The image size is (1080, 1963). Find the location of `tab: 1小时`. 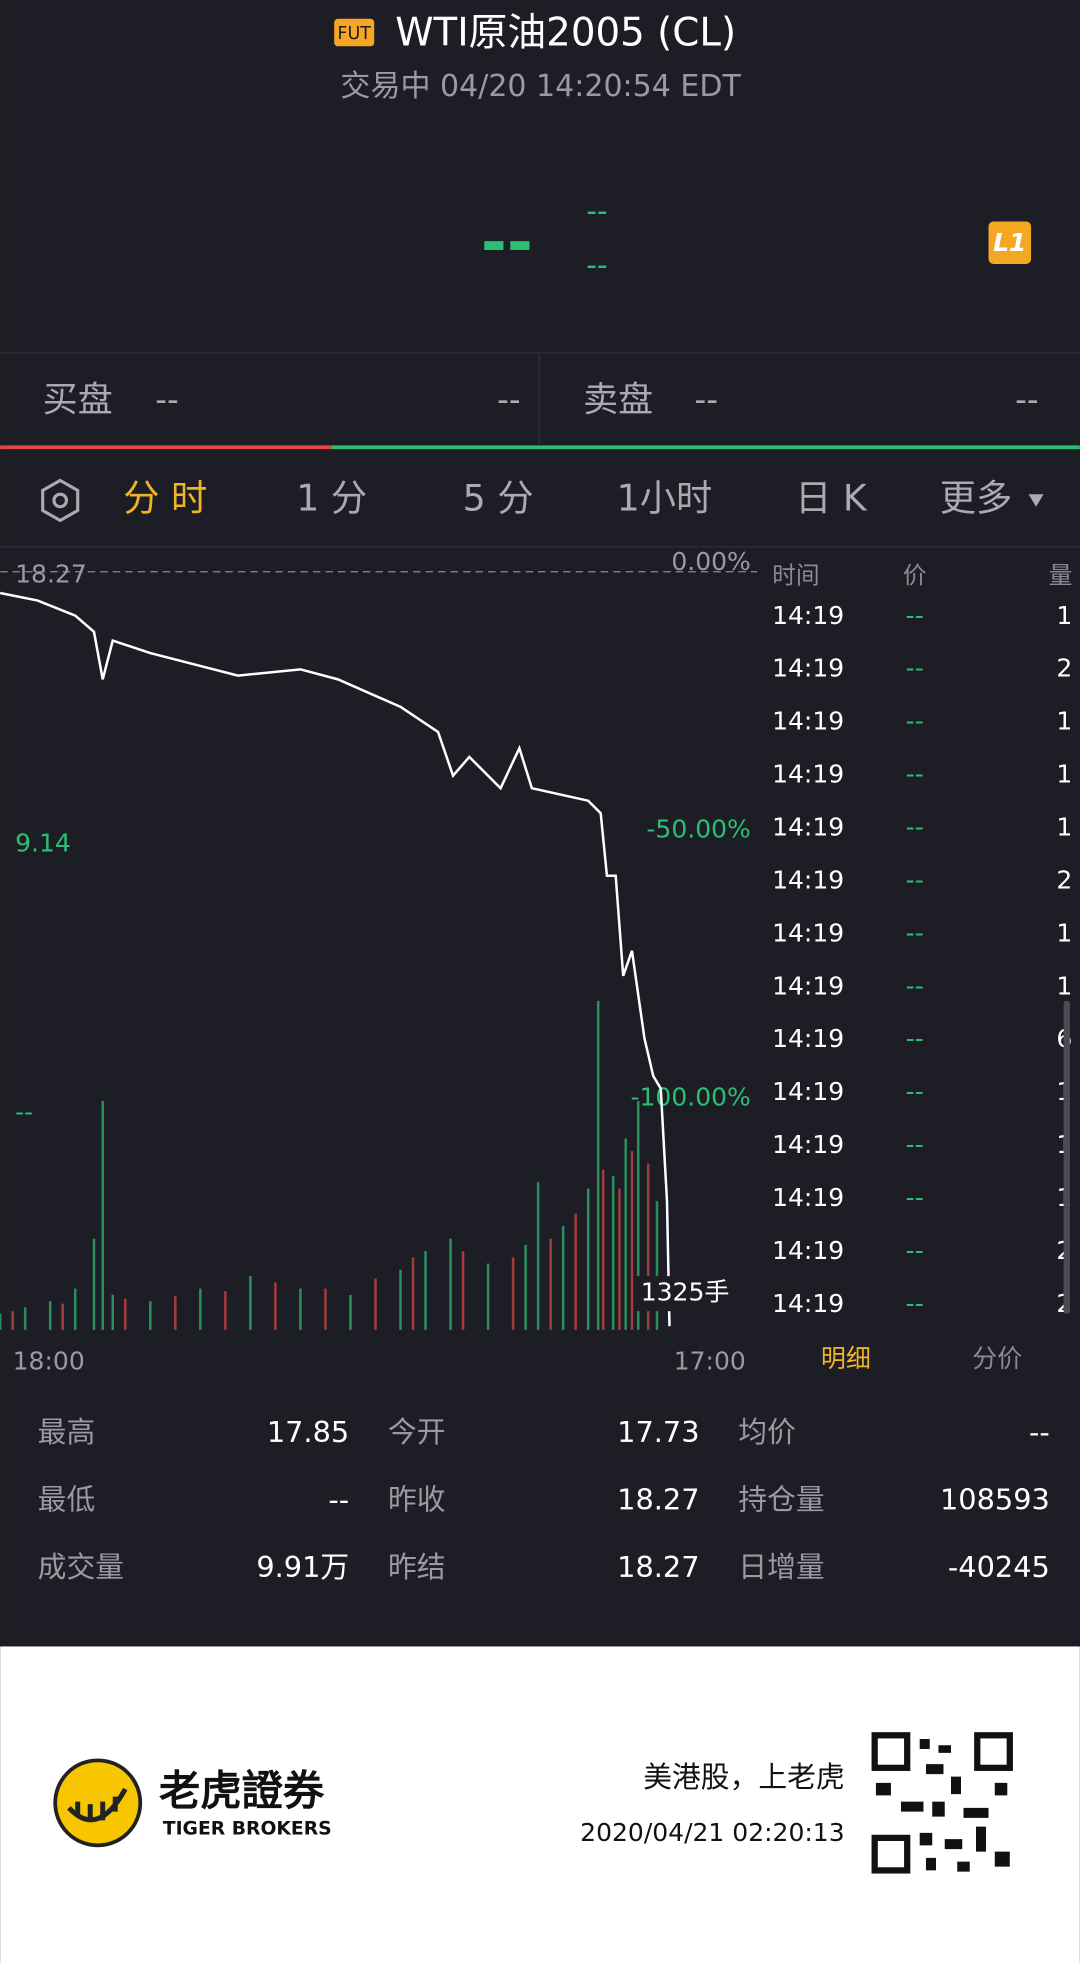

tab: 1小时 is located at coordinates (665, 497).